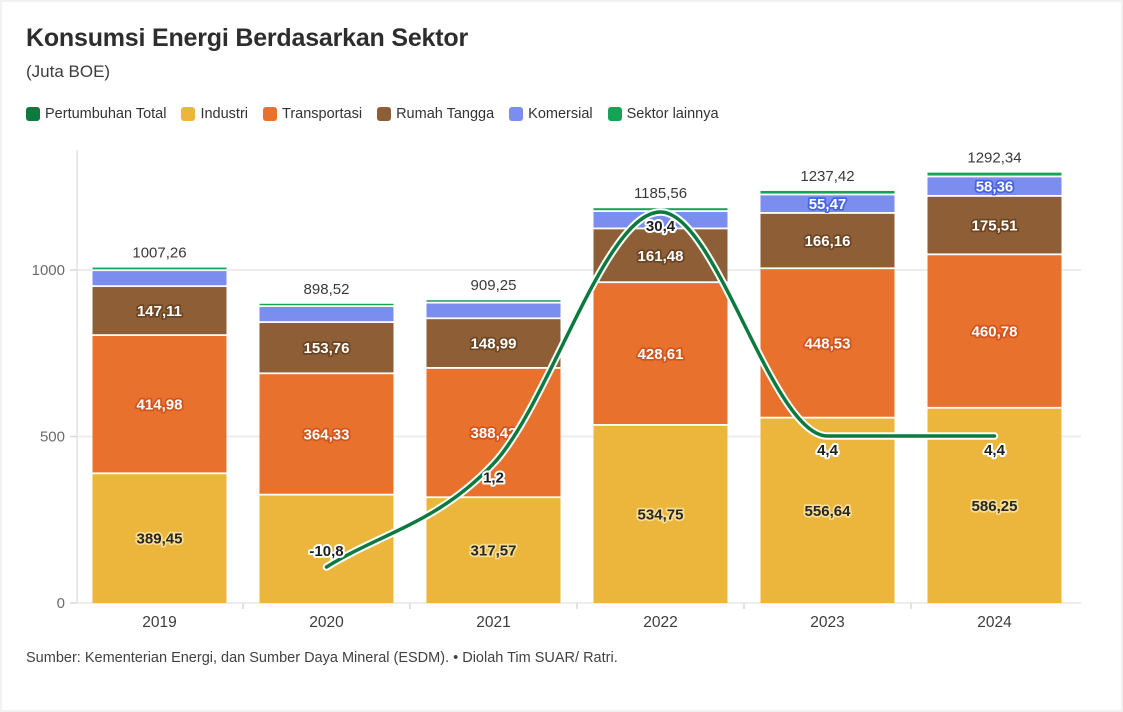 Image resolution: width=1123 pixels, height=712 pixels. I want to click on bar-segment-label: 586,25, so click(995, 506).